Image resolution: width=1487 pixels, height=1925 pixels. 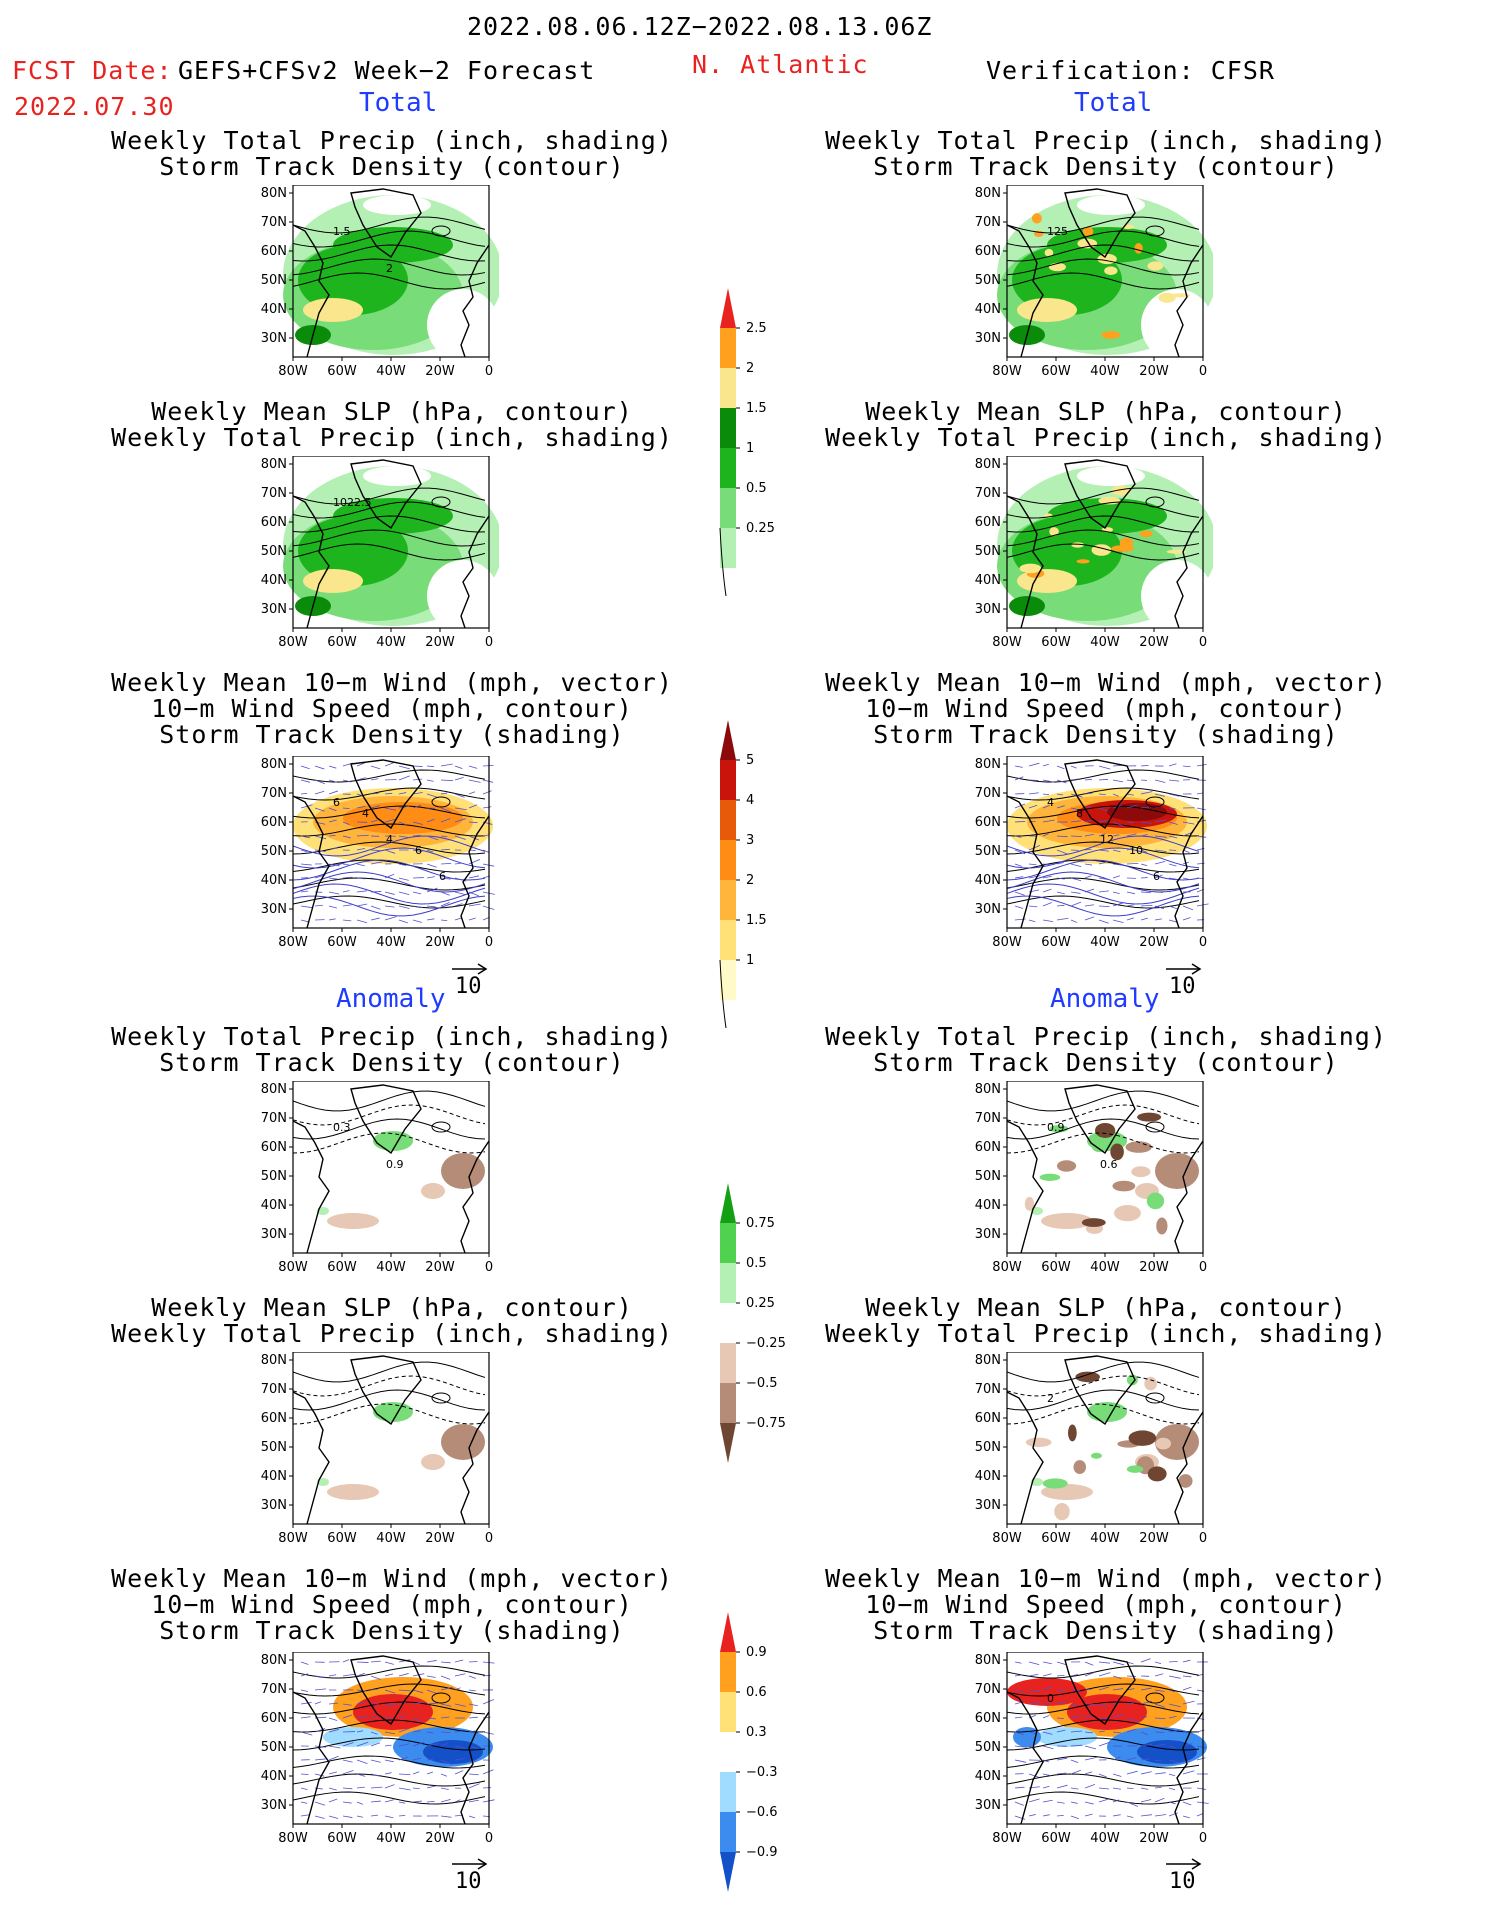 What do you see at coordinates (274, 522) in the screenshot?
I see `lat-tick-label: 60N` at bounding box center [274, 522].